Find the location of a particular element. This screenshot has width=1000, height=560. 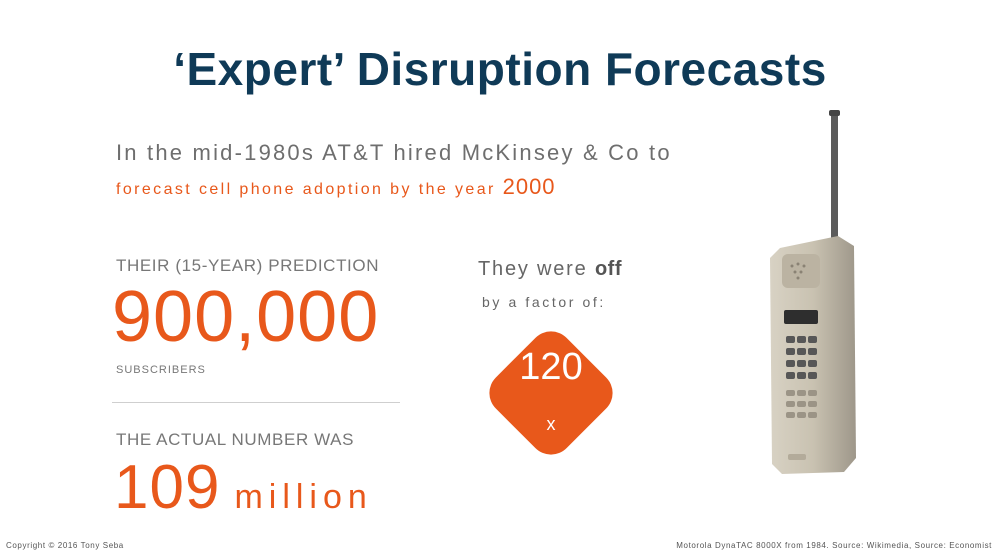

intro-line-2-text: forecast cell phone adoption by the year is located at coordinates (309, 189).